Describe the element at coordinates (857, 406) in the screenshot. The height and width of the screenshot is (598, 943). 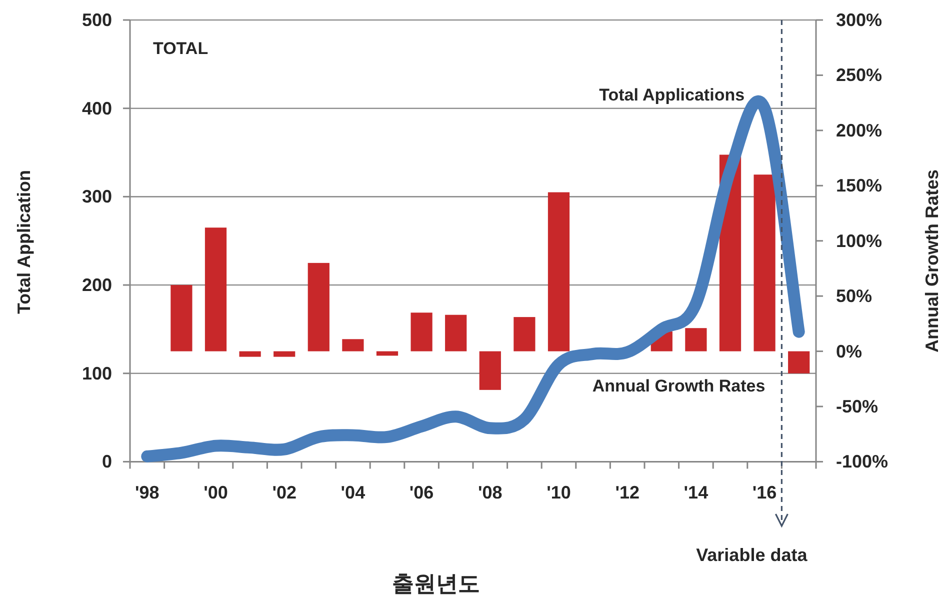
I see `y2-tick-label: -50%` at that location.